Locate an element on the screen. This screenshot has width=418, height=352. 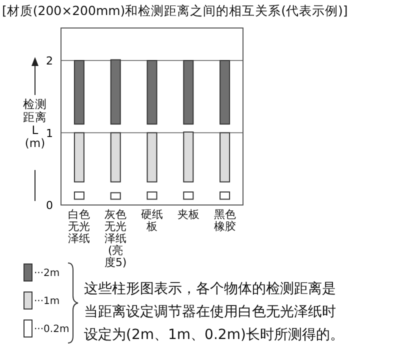
y-tick-label: 0 is located at coordinates (49, 205).